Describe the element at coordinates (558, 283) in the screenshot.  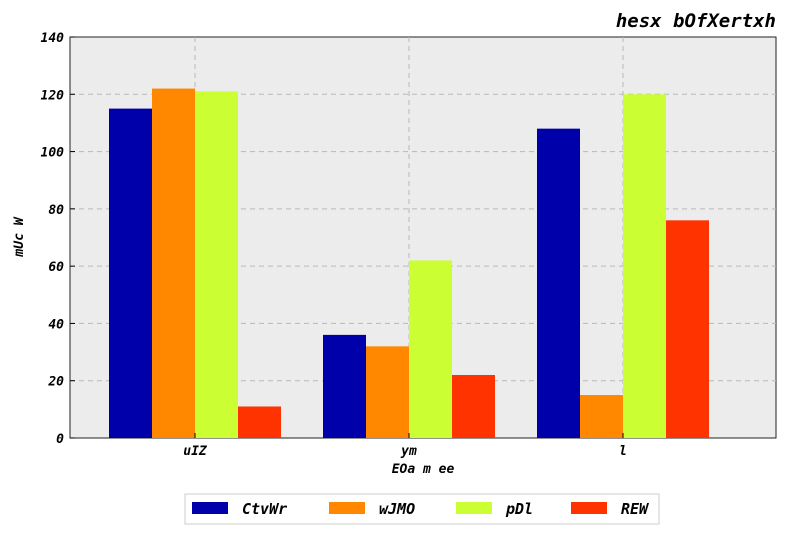
I see `bar-CtvWr-l` at that location.